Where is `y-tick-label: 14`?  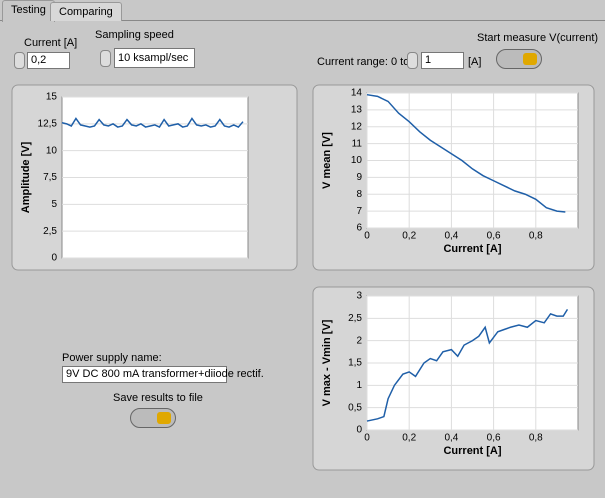 y-tick-label: 14 is located at coordinates (357, 93).